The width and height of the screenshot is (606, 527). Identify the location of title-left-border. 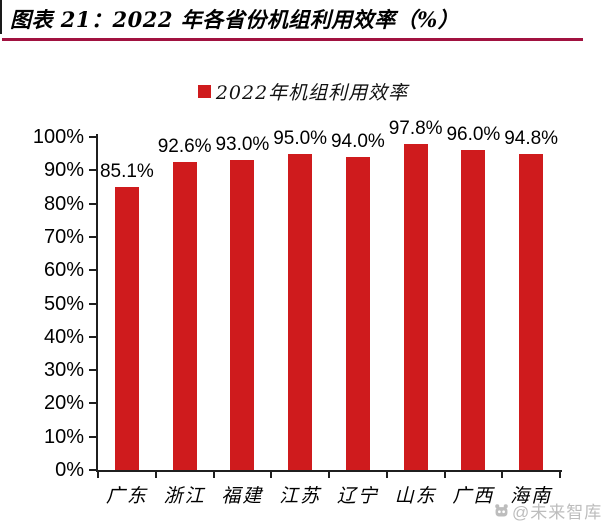
(1, 17).